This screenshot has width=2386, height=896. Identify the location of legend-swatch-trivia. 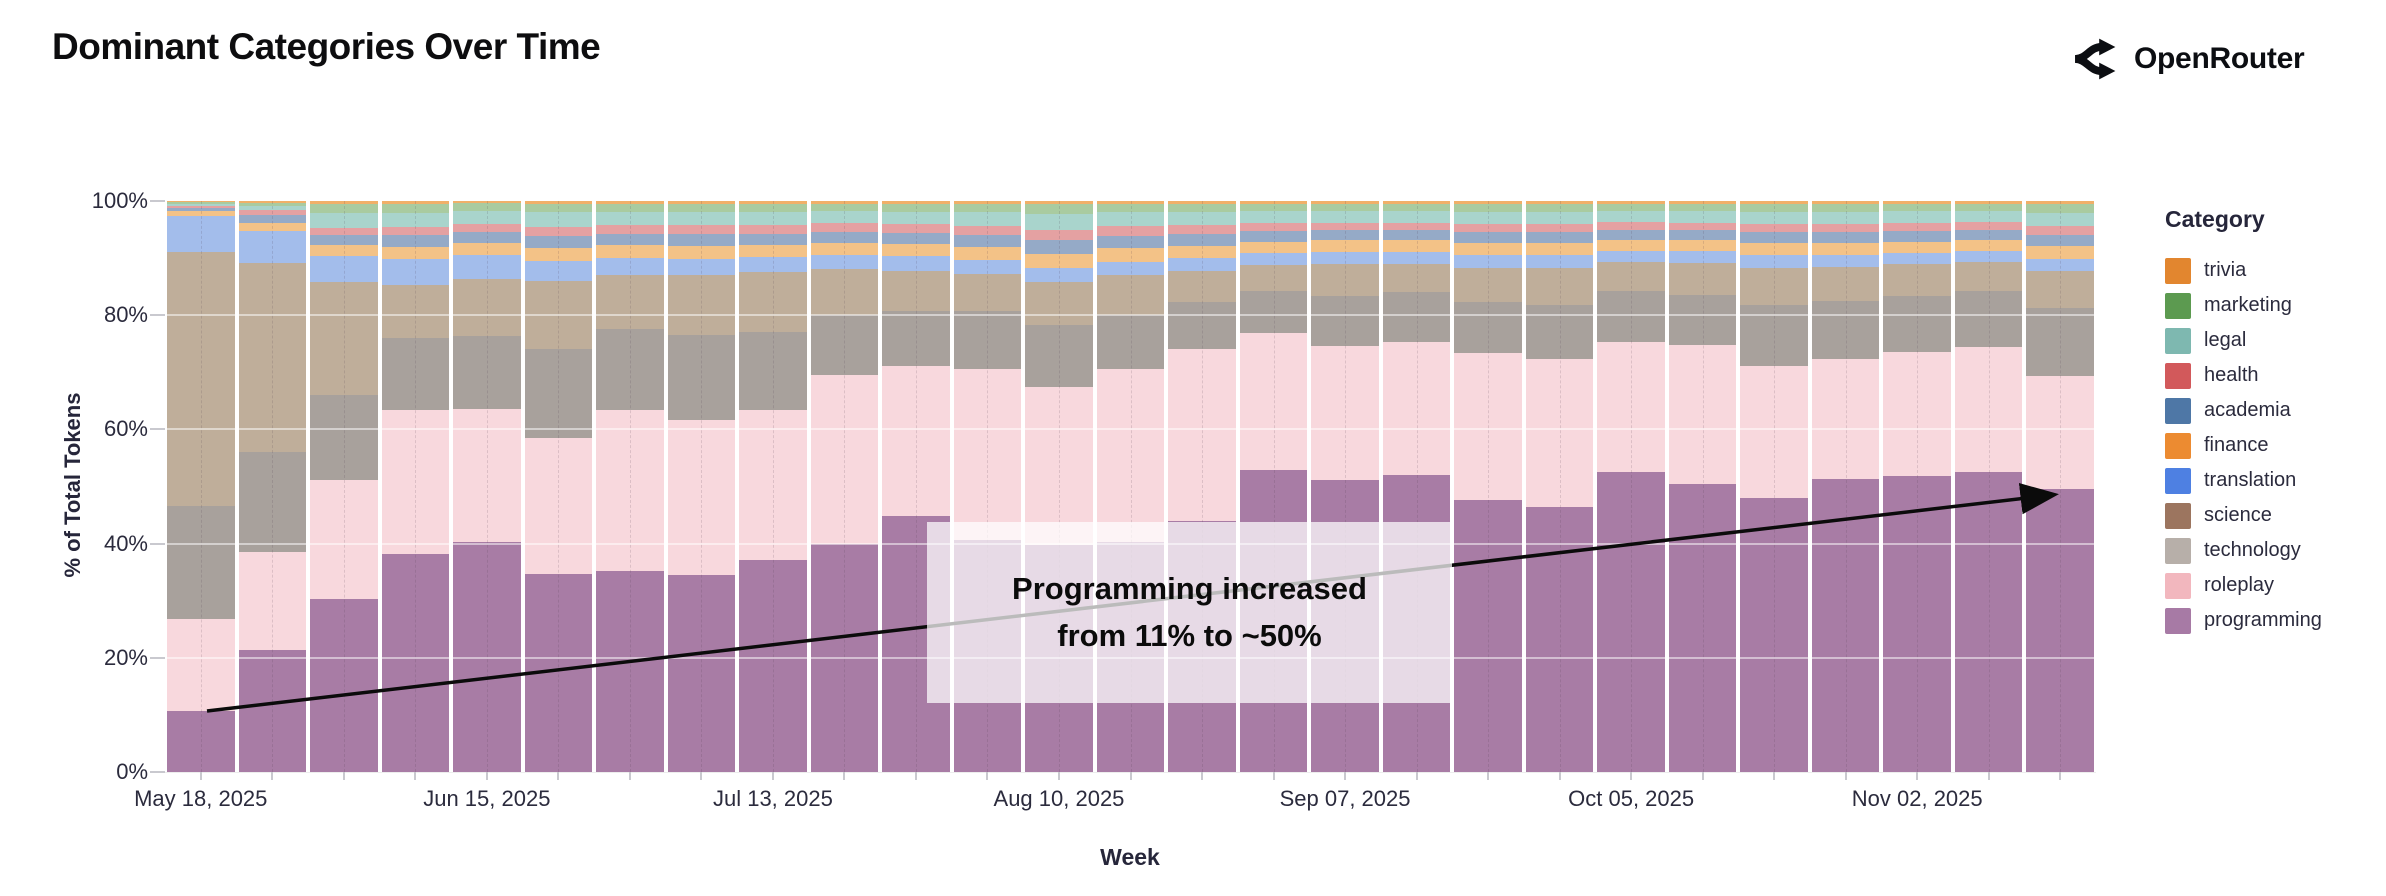
(2178, 270).